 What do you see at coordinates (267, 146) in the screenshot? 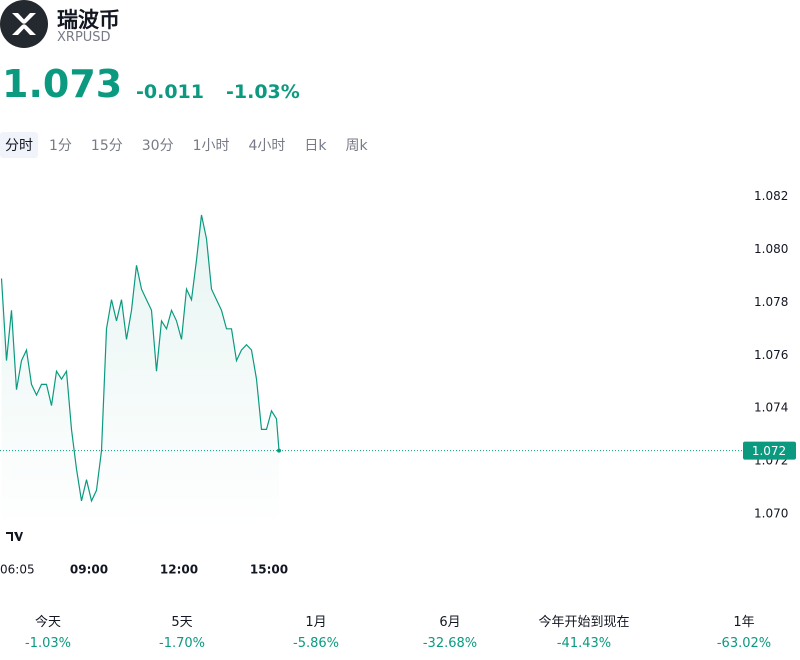
I see `interval-tab: 4小时` at bounding box center [267, 146].